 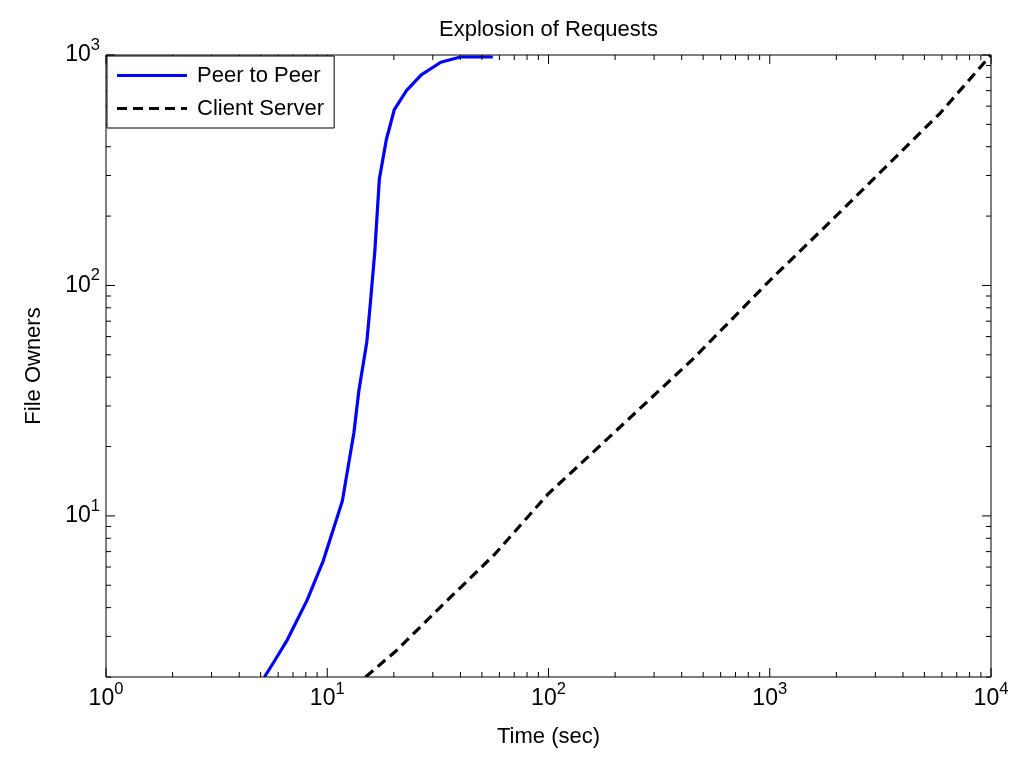 What do you see at coordinates (548, 29) in the screenshot?
I see `chart-title: Explosion of Requests` at bounding box center [548, 29].